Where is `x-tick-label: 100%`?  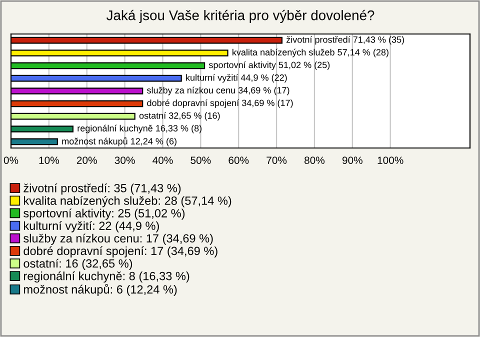
x-tick-label: 100% is located at coordinates (391, 160).